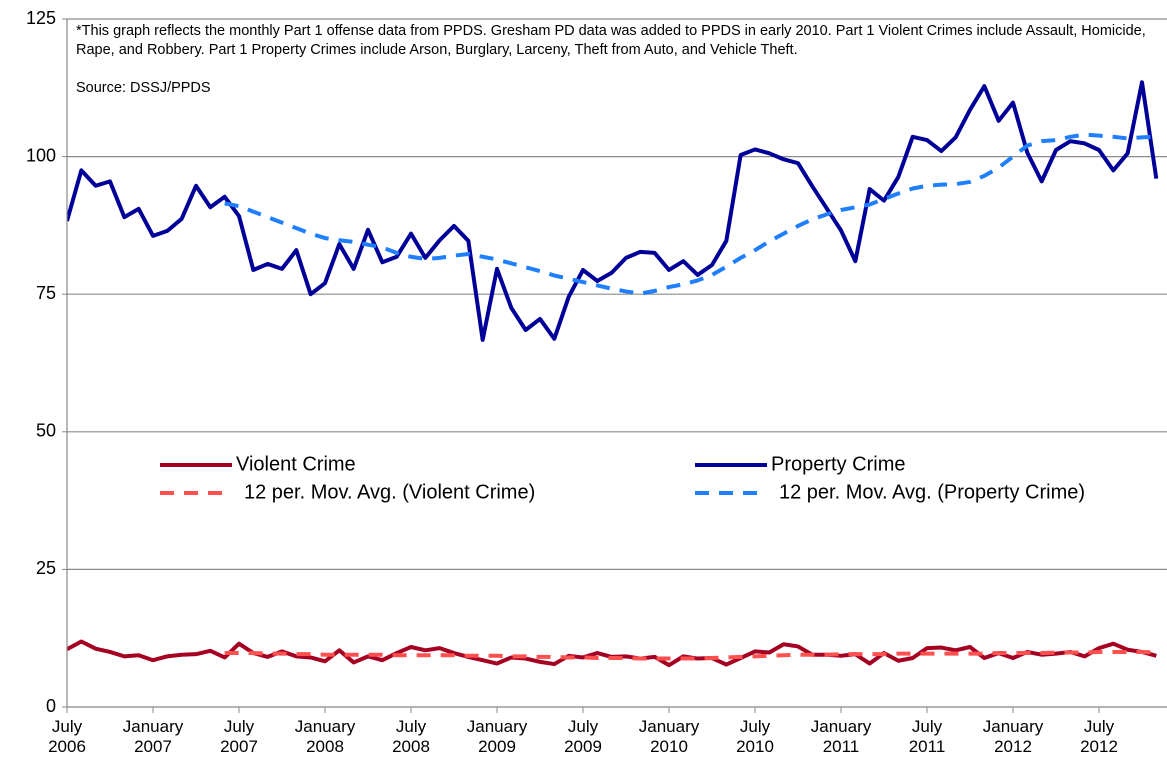 The width and height of the screenshot is (1167, 780). I want to click on x-tick-label-box: July 2009, so click(583, 737).